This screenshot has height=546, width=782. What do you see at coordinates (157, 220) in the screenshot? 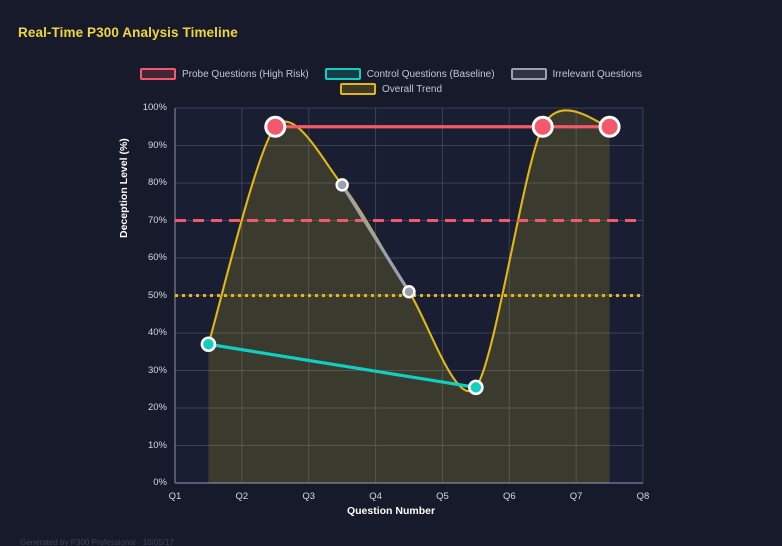
I see `y-axis-tick-label: 70%` at bounding box center [157, 220].